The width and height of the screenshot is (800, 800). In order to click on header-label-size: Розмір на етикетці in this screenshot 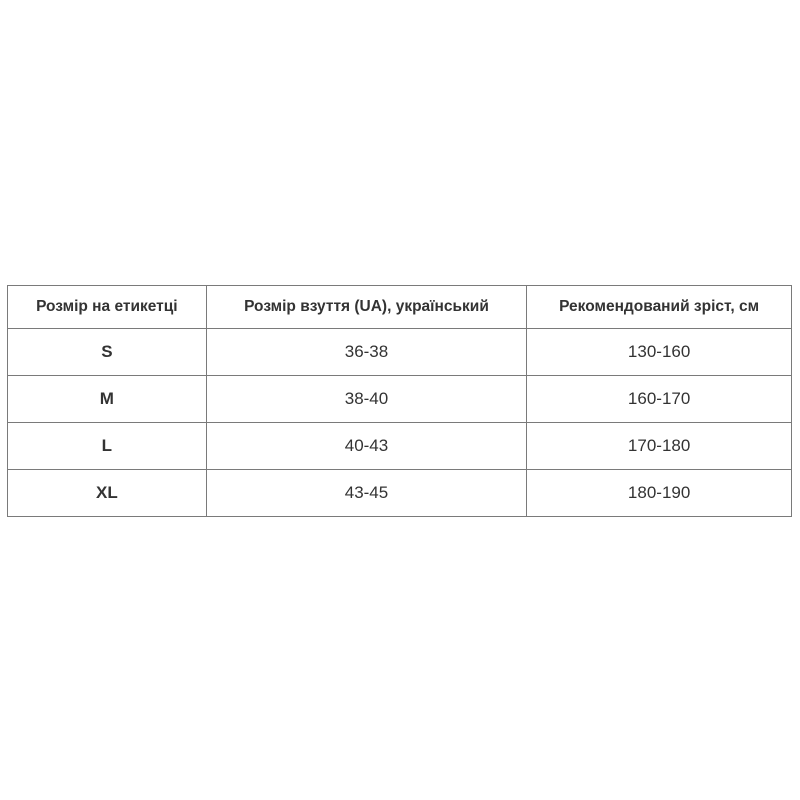, I will do `click(107, 307)`.